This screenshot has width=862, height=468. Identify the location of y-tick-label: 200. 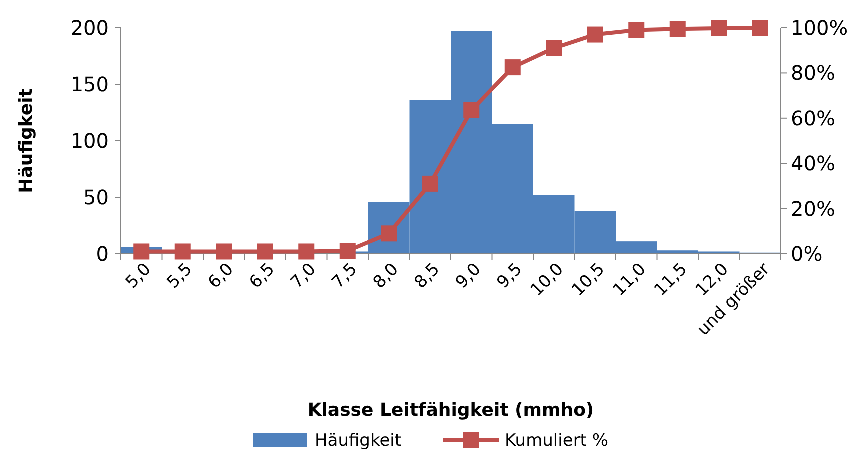
(89, 28).